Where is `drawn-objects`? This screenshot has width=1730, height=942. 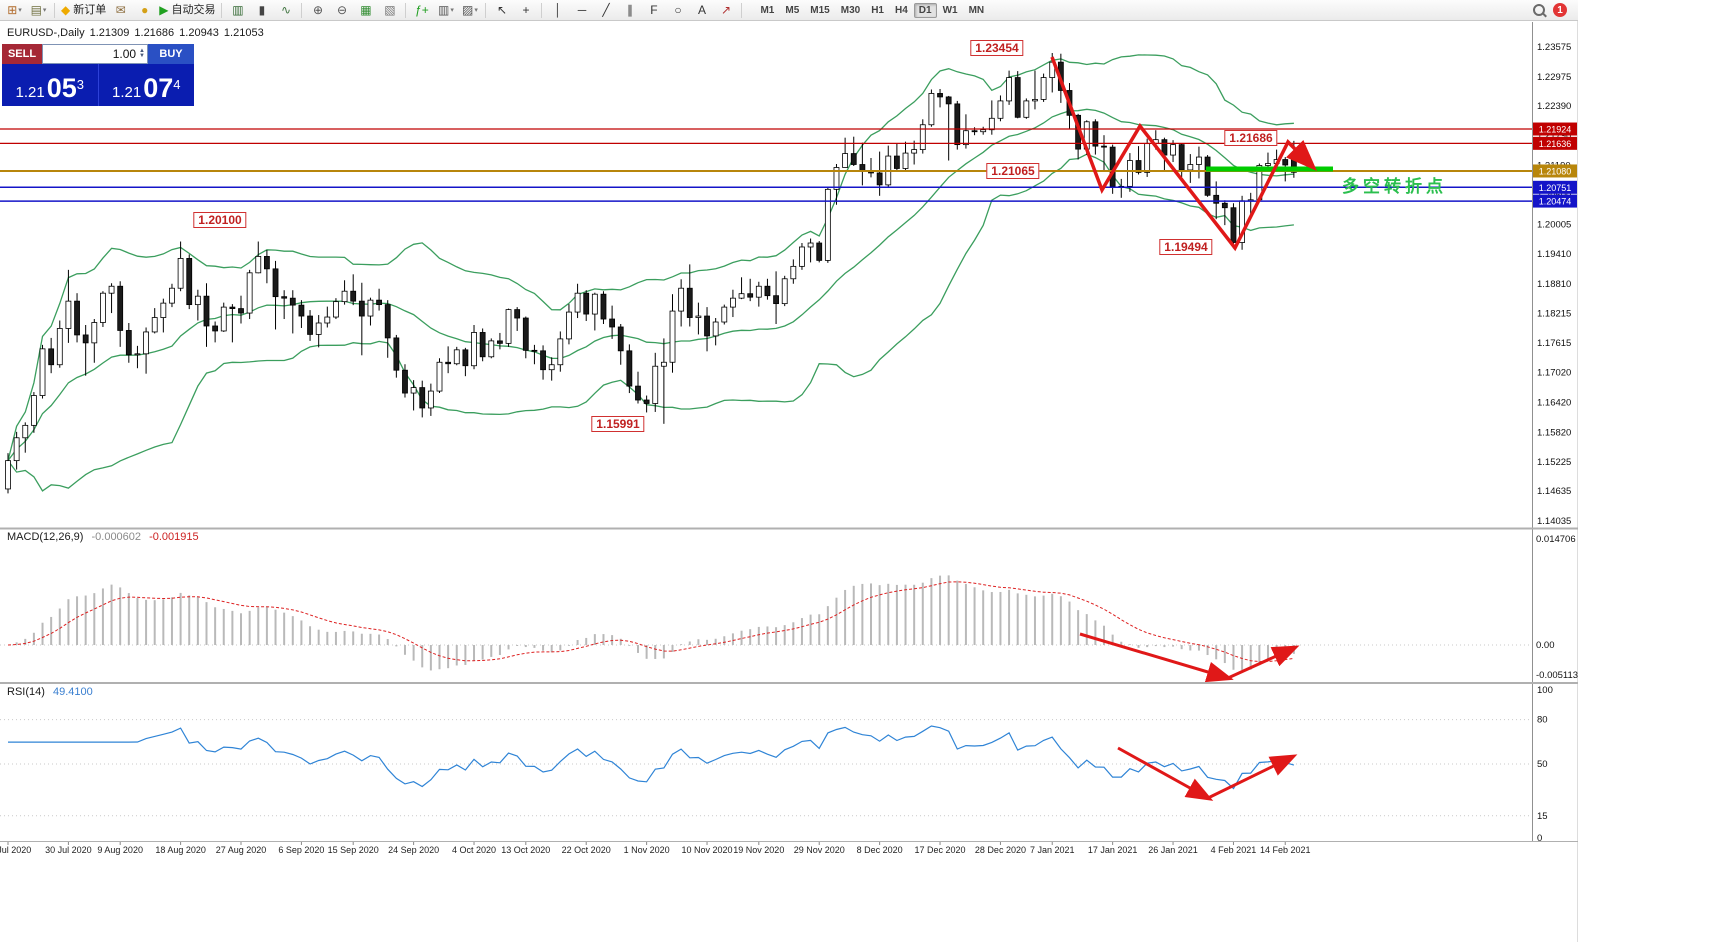 drawn-objects is located at coordinates (1191, 428).